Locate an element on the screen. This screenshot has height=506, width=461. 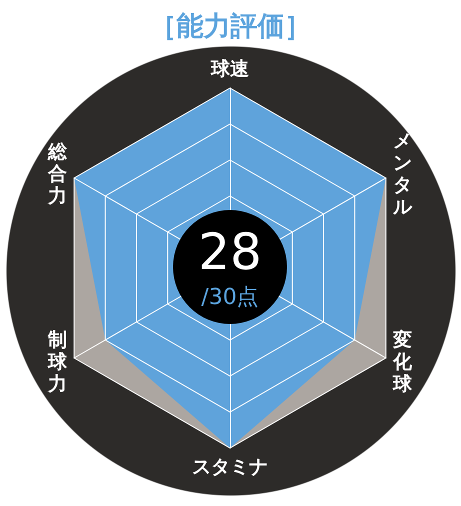
spoke-label: メンタル is located at coordinates (402, 174).